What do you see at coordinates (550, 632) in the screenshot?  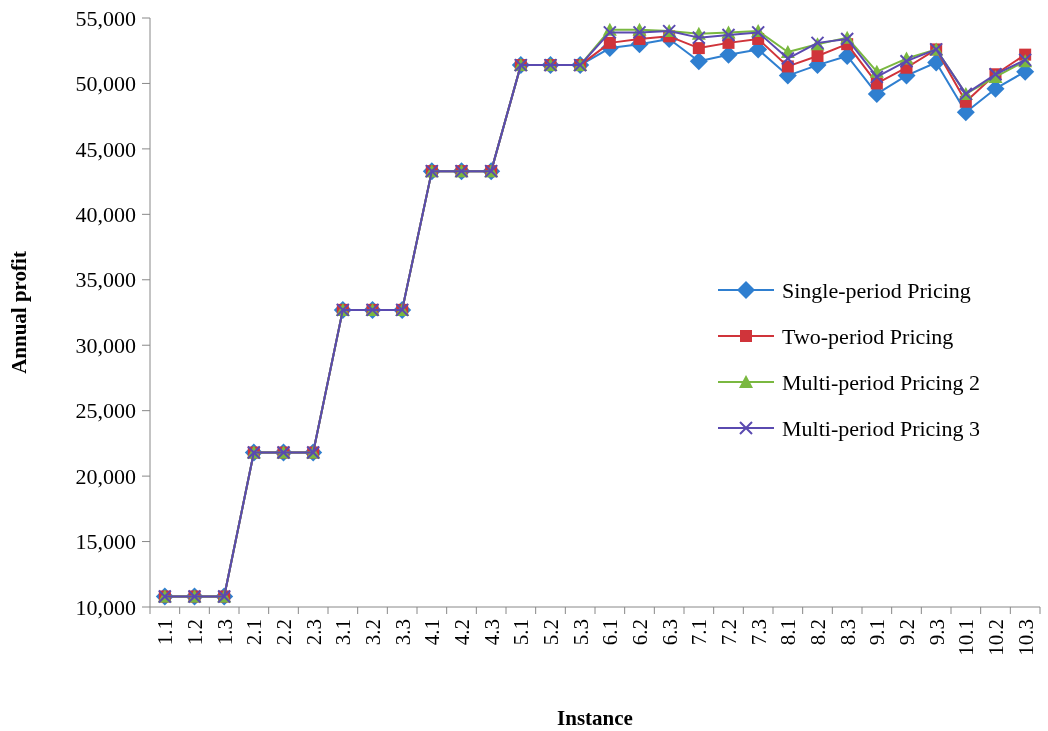 I see `x-tick-label: 5.2` at bounding box center [550, 632].